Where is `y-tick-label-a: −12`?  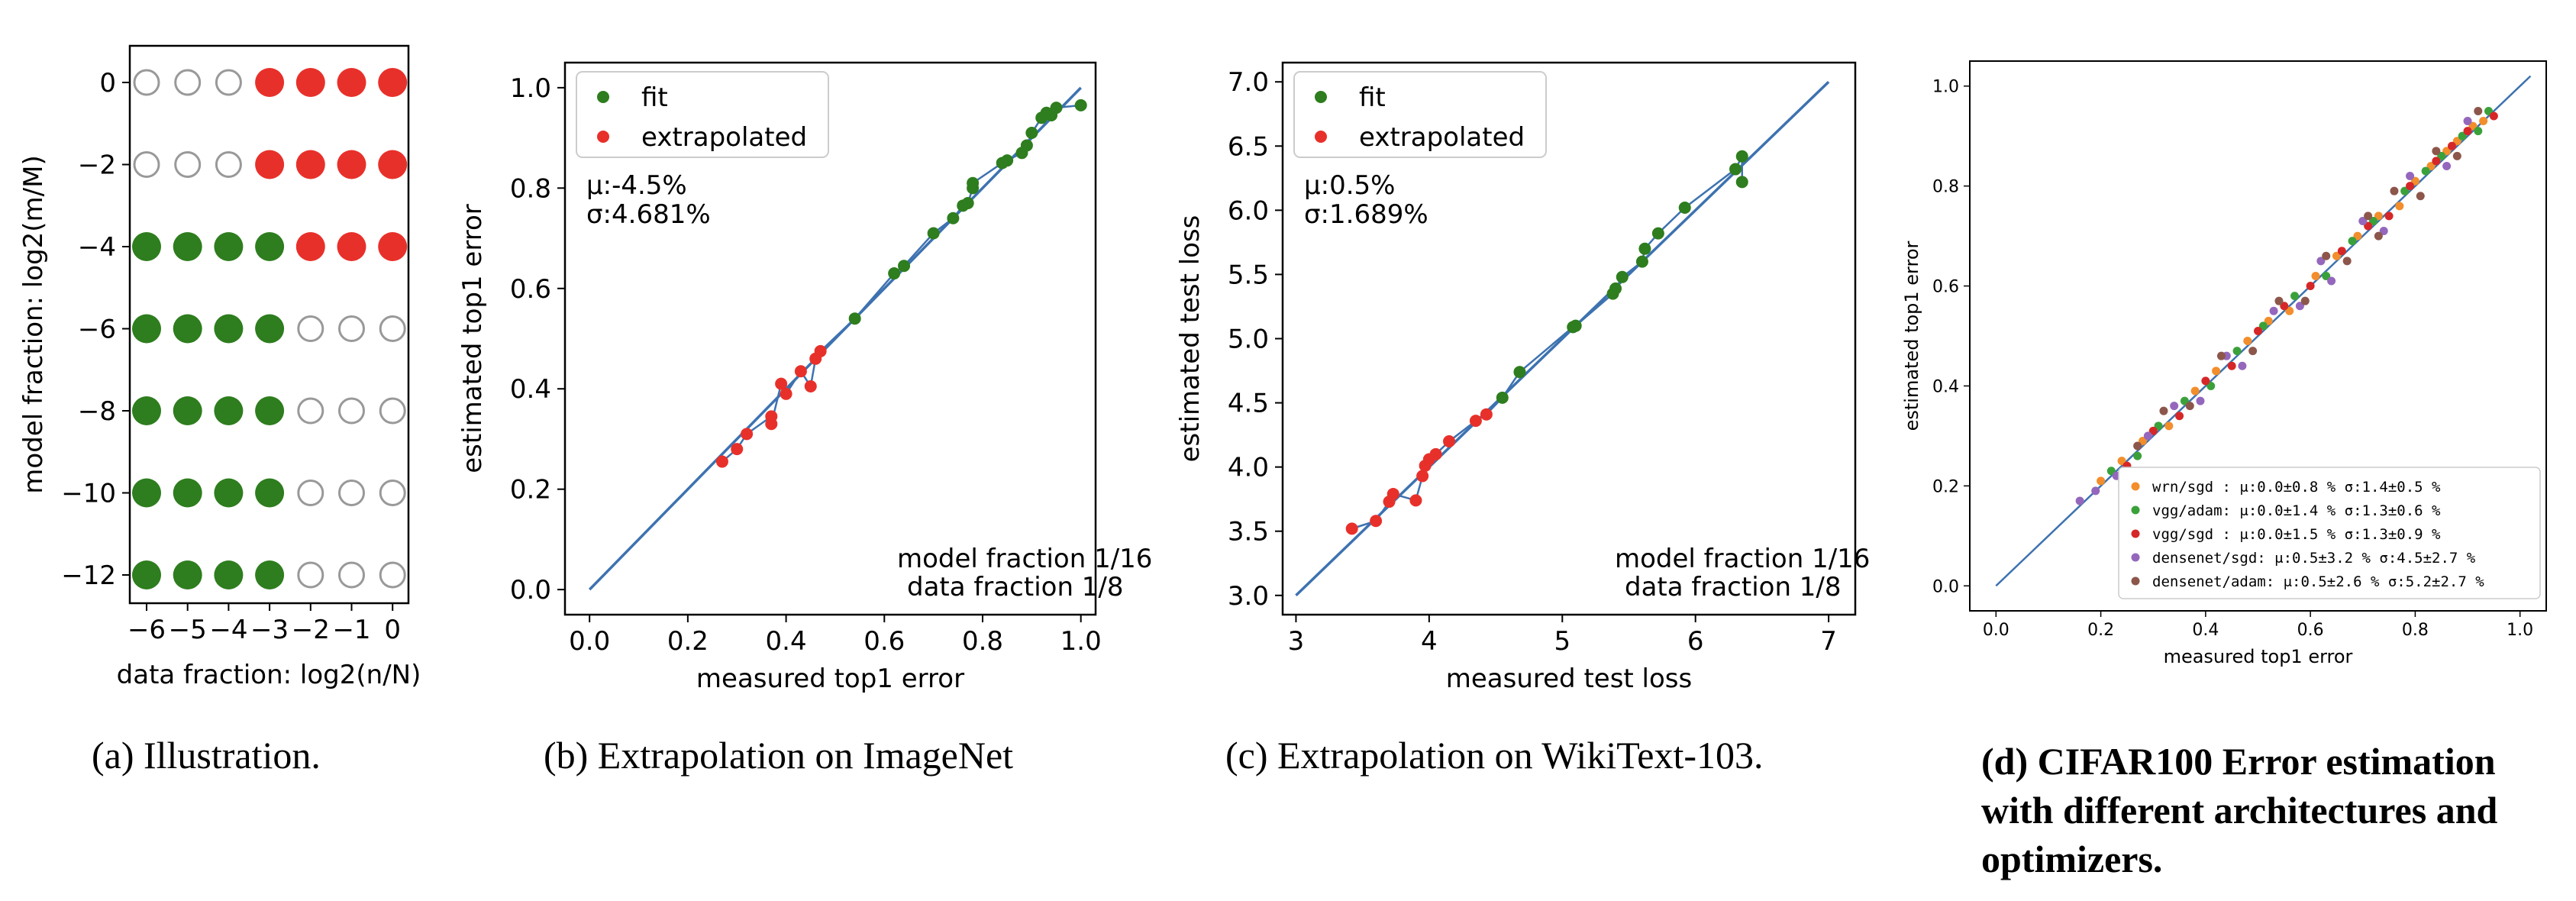
y-tick-label-a: −12 is located at coordinates (88, 575).